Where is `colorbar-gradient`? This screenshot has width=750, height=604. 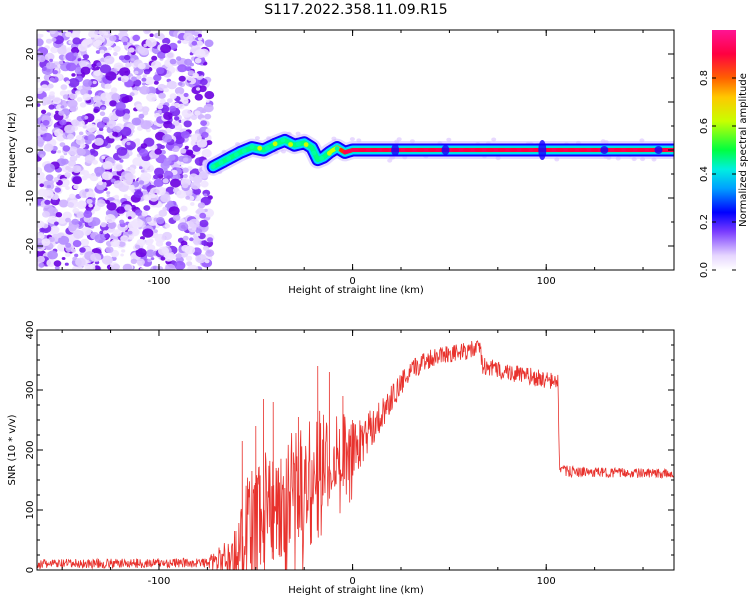
colorbar-gradient is located at coordinates (724, 150).